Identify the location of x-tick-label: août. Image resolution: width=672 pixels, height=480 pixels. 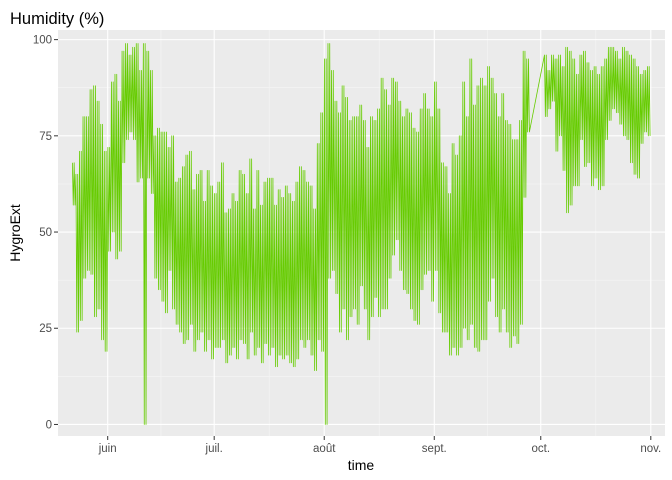
(324, 449).